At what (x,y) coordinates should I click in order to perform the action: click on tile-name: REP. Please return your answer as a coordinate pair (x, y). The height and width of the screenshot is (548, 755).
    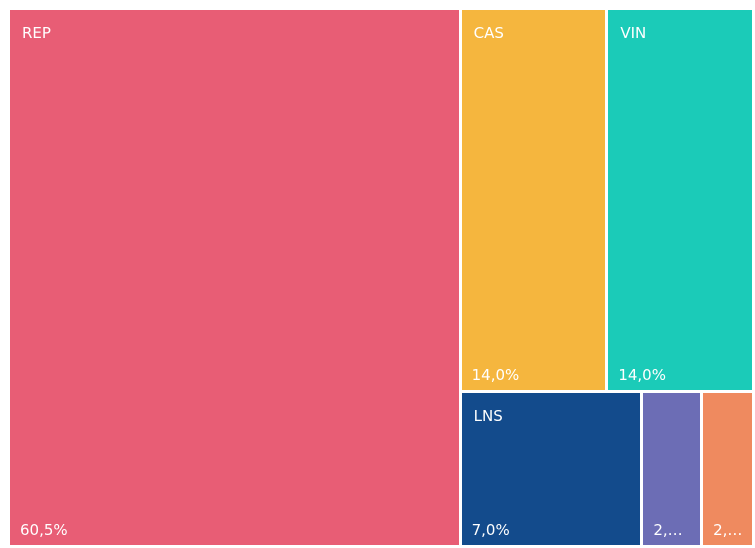
    Looking at the image, I should click on (36, 33).